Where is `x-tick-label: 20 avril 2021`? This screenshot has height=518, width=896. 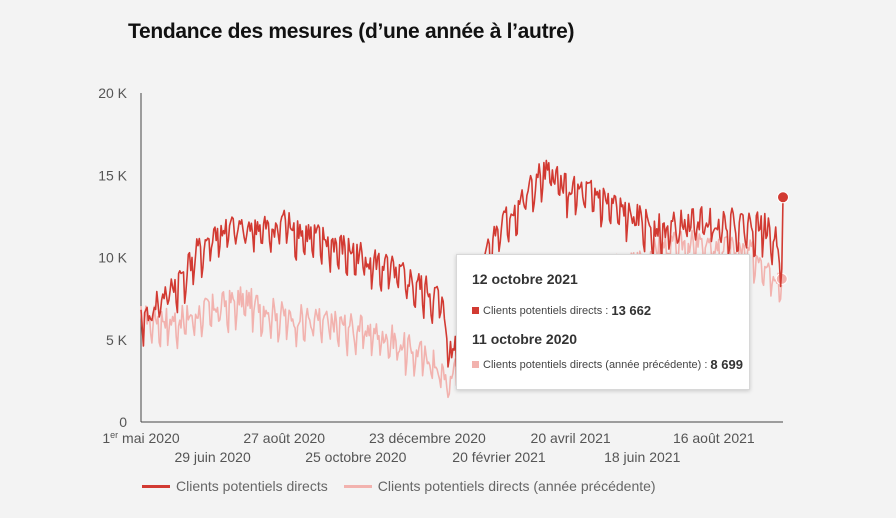
x-tick-label: 20 avril 2021 is located at coordinates (571, 438).